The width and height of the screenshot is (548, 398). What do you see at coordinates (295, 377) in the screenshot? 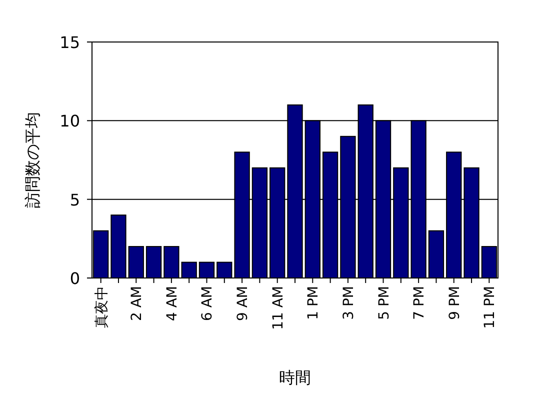
I see `x-axis-title: 時間` at bounding box center [295, 377].